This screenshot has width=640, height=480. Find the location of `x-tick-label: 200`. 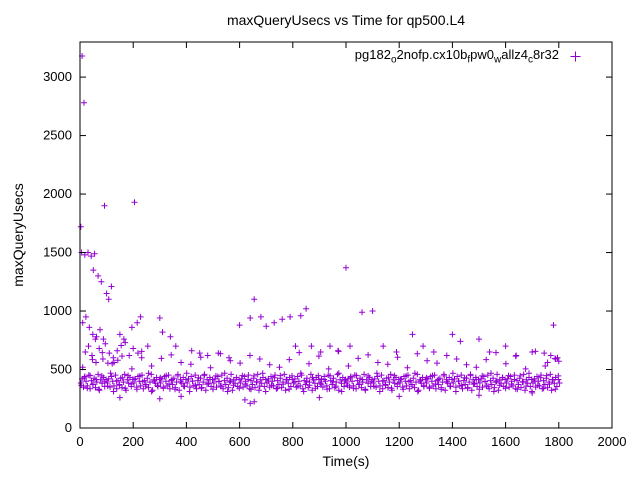

x-tick-label: 200 is located at coordinates (133, 441).